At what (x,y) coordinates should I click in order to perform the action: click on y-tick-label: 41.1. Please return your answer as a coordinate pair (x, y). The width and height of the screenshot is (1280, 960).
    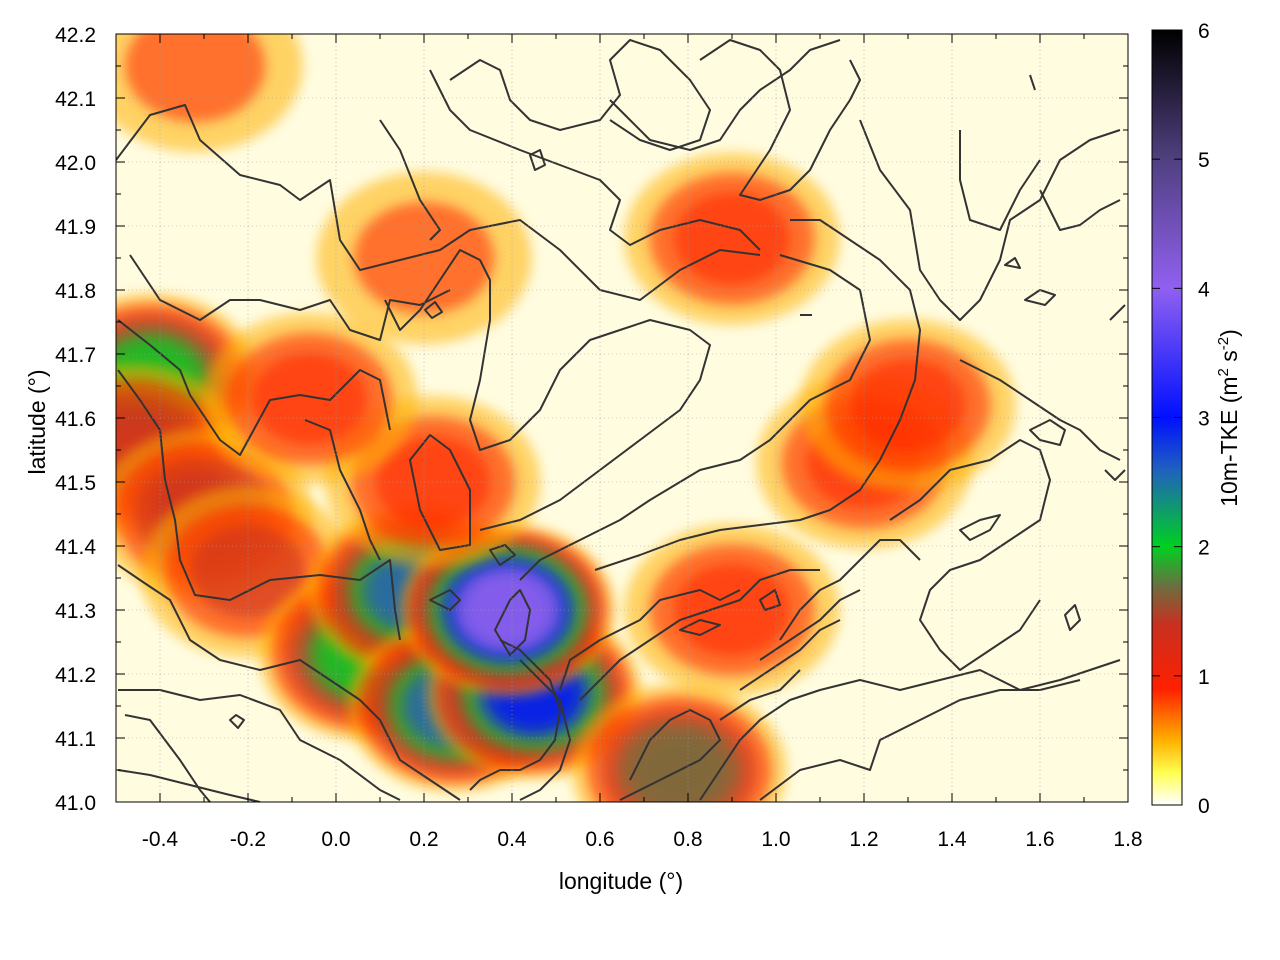
    Looking at the image, I should click on (75, 739).